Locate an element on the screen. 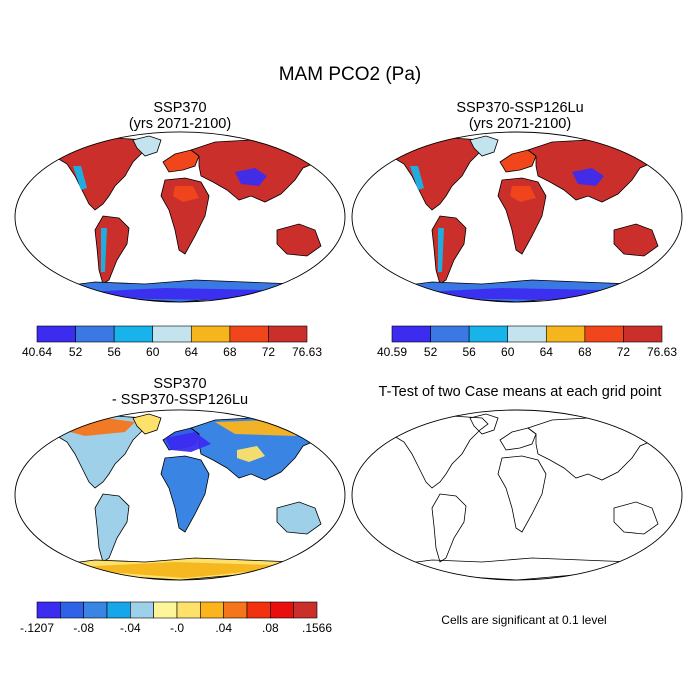 The width and height of the screenshot is (700, 700). panel-3-title-line-2: - SSP370-SSP126Lu is located at coordinates (180, 400).